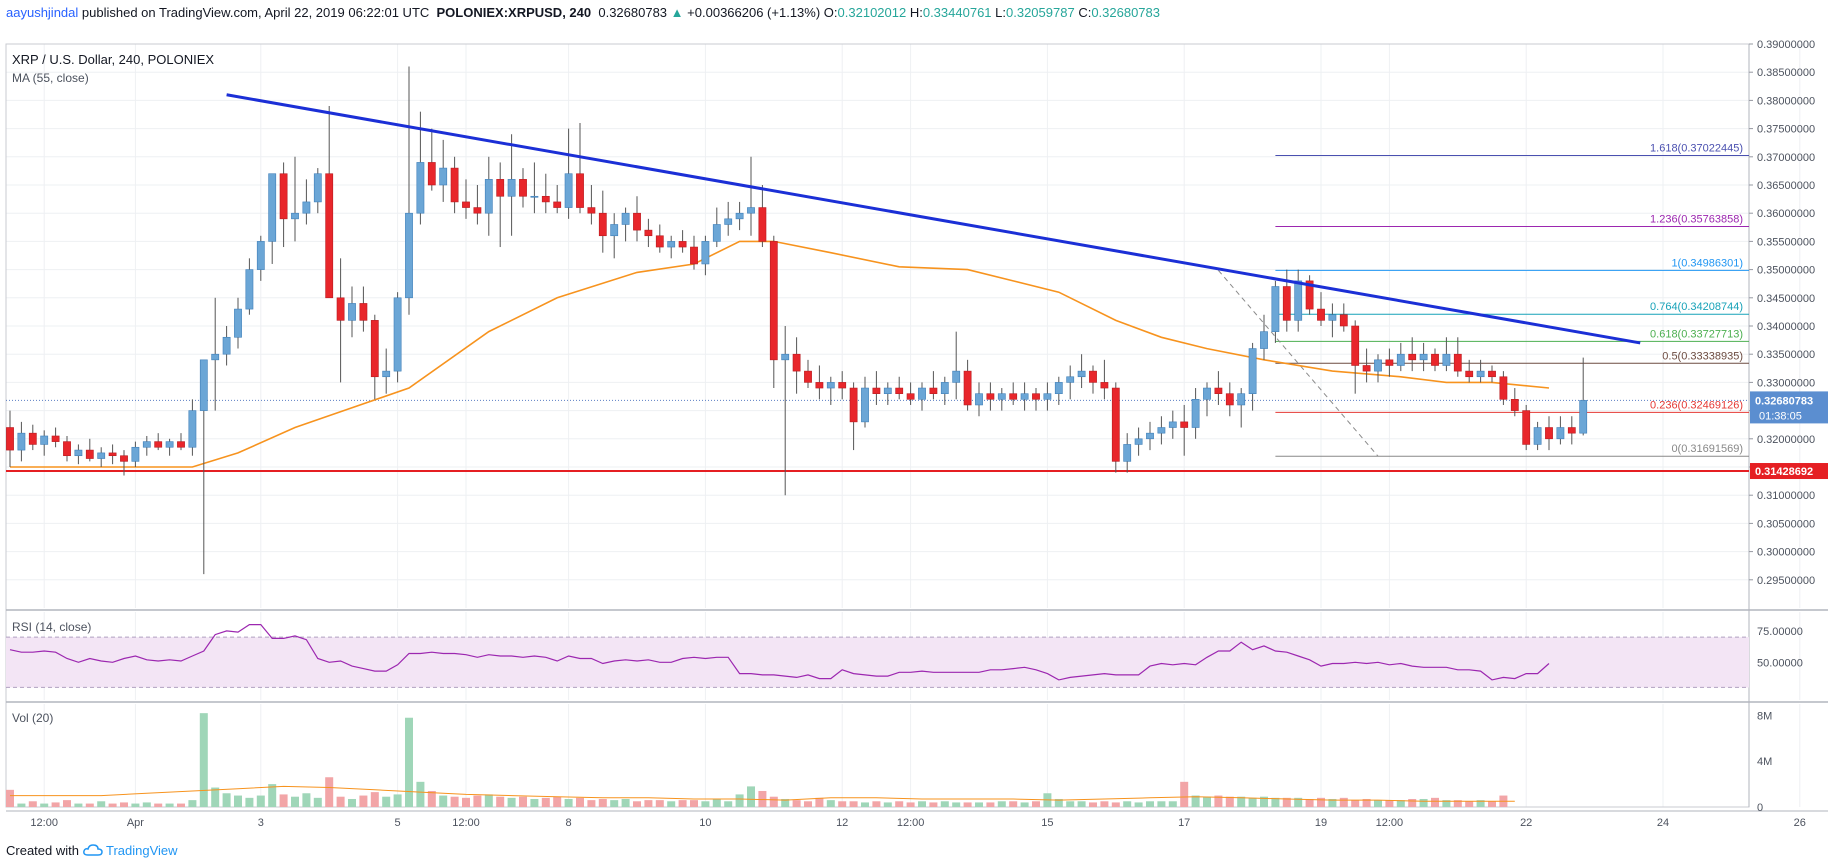 The width and height of the screenshot is (1828, 868). Describe the element at coordinates (1696, 307) in the screenshot. I see `fib-label: 0.764(0.34208744)` at that location.